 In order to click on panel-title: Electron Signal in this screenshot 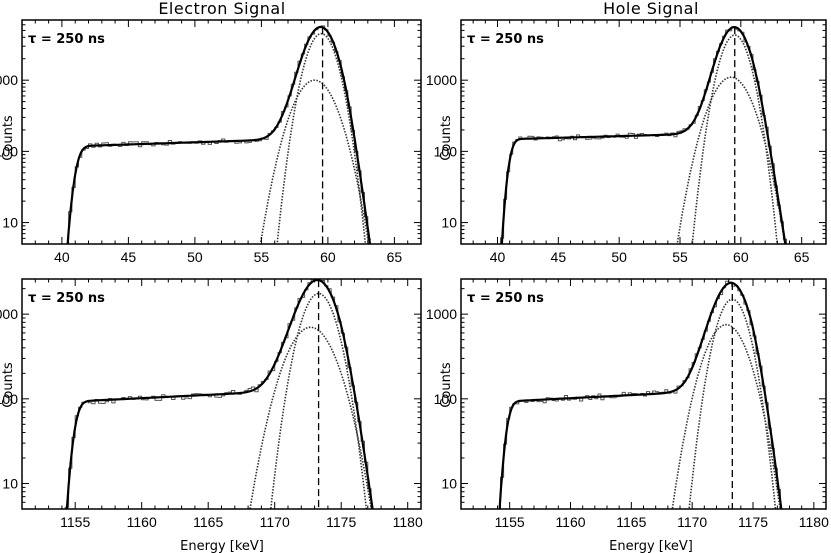, I will do `click(221, 9)`.